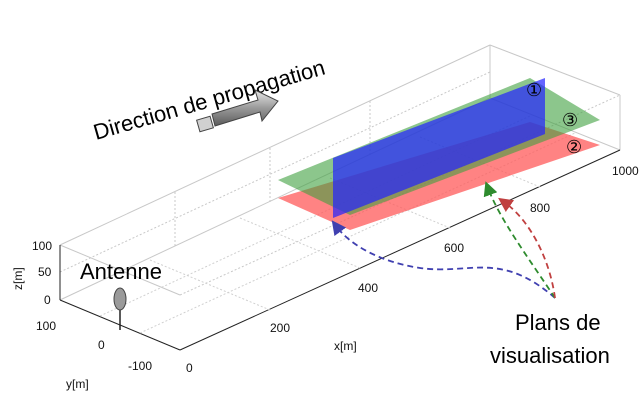 The image size is (643, 397). What do you see at coordinates (237, 111) in the screenshot?
I see `propagation-arrow-icon` at bounding box center [237, 111].